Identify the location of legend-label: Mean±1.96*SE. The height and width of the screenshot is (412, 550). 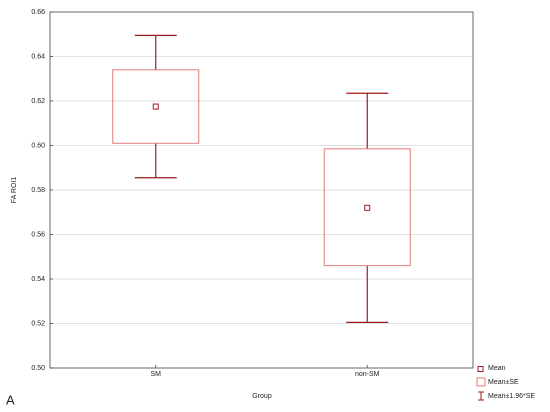
(511, 396).